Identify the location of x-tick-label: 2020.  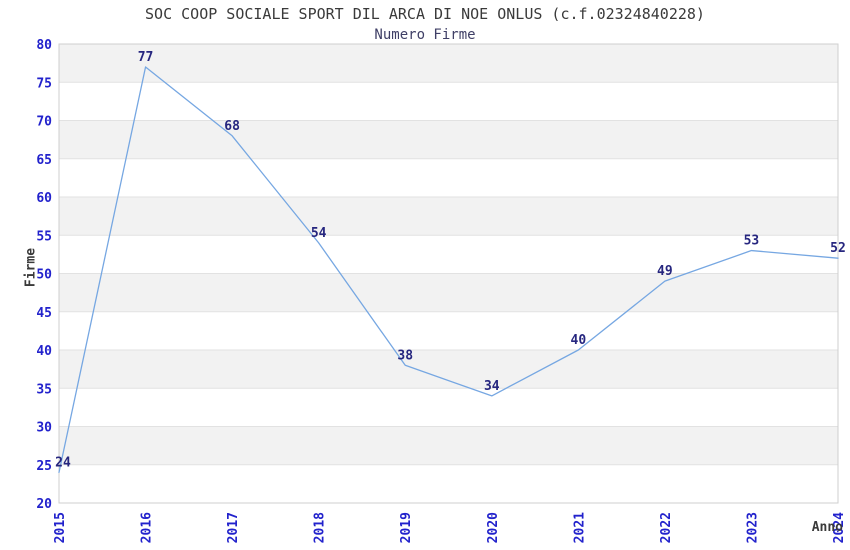
(493, 527).